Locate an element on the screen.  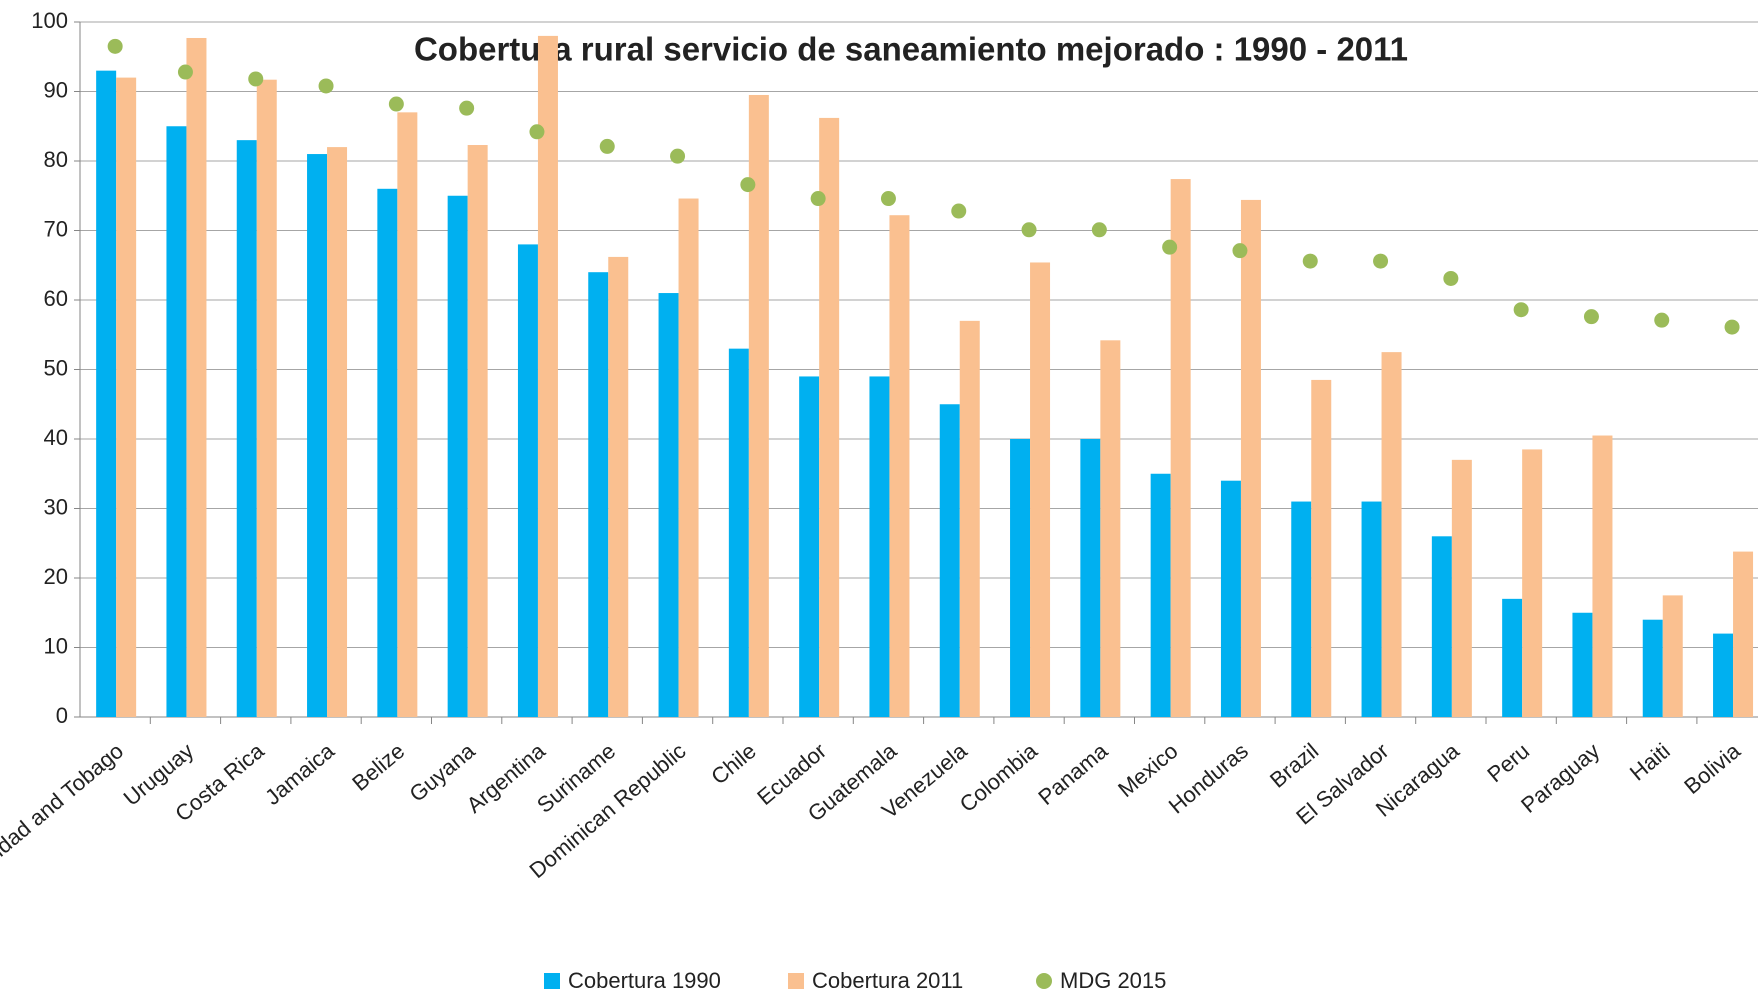
y-tick-label: 10 is located at coordinates (56, 645).